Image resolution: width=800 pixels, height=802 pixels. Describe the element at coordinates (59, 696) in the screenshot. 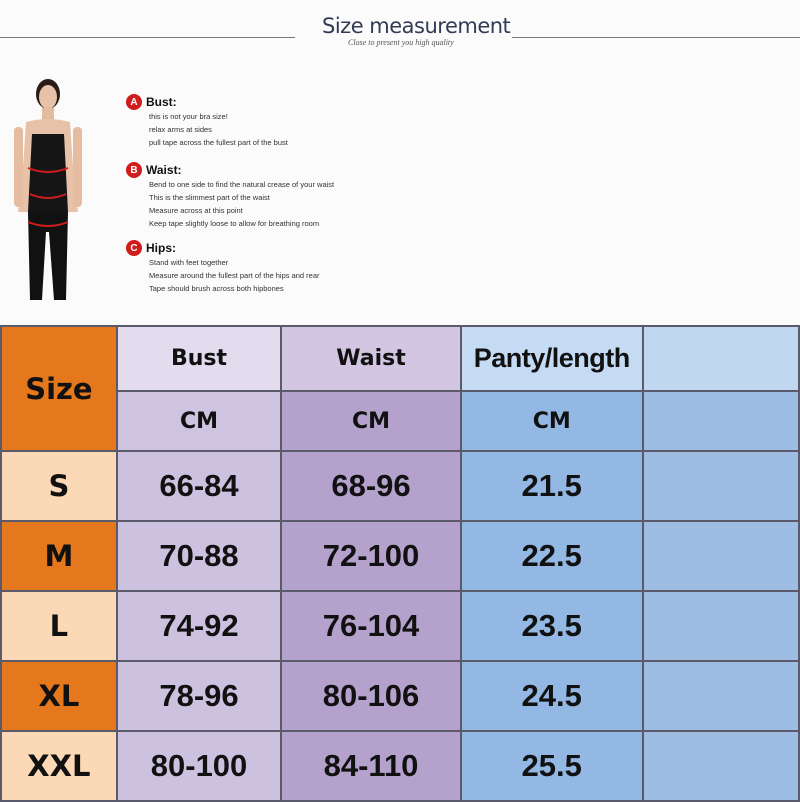

I see `cell-size: XL` at that location.